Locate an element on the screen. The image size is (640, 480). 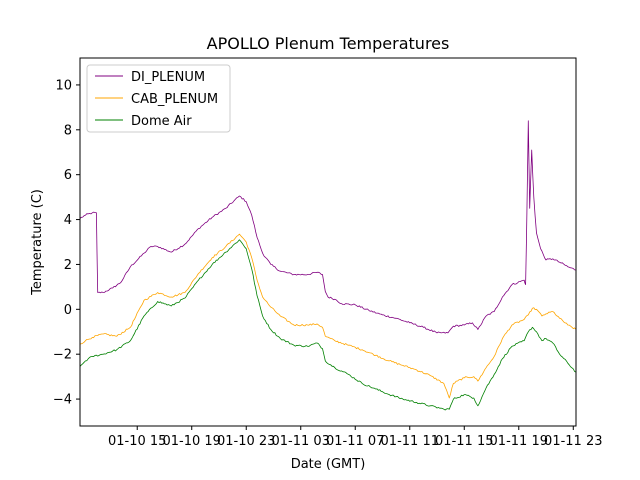
x-tick-label-0: 01-10 15 is located at coordinates (137, 441).